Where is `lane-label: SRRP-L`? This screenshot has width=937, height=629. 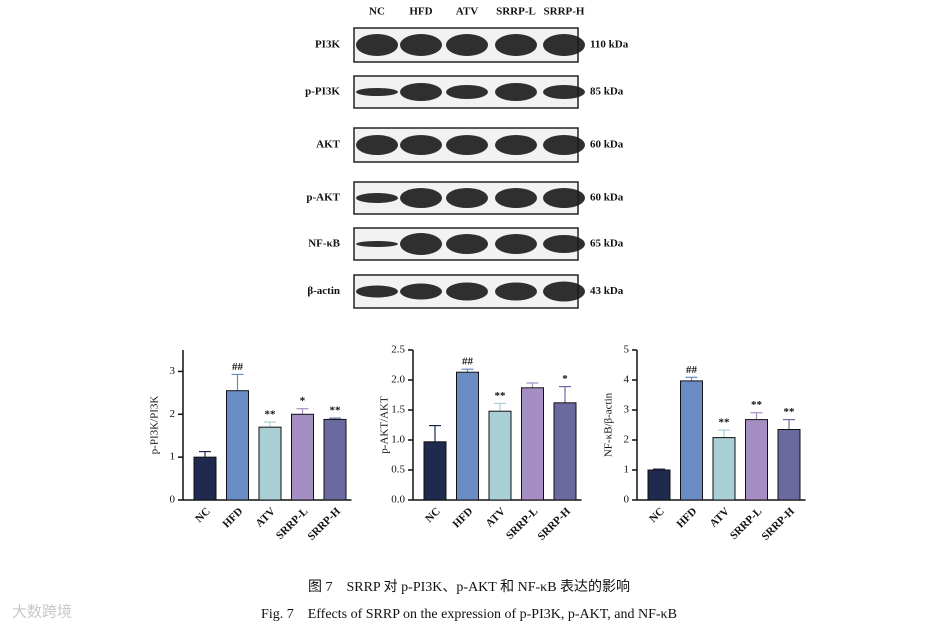
lane-label: SRRP-L is located at coordinates (516, 12).